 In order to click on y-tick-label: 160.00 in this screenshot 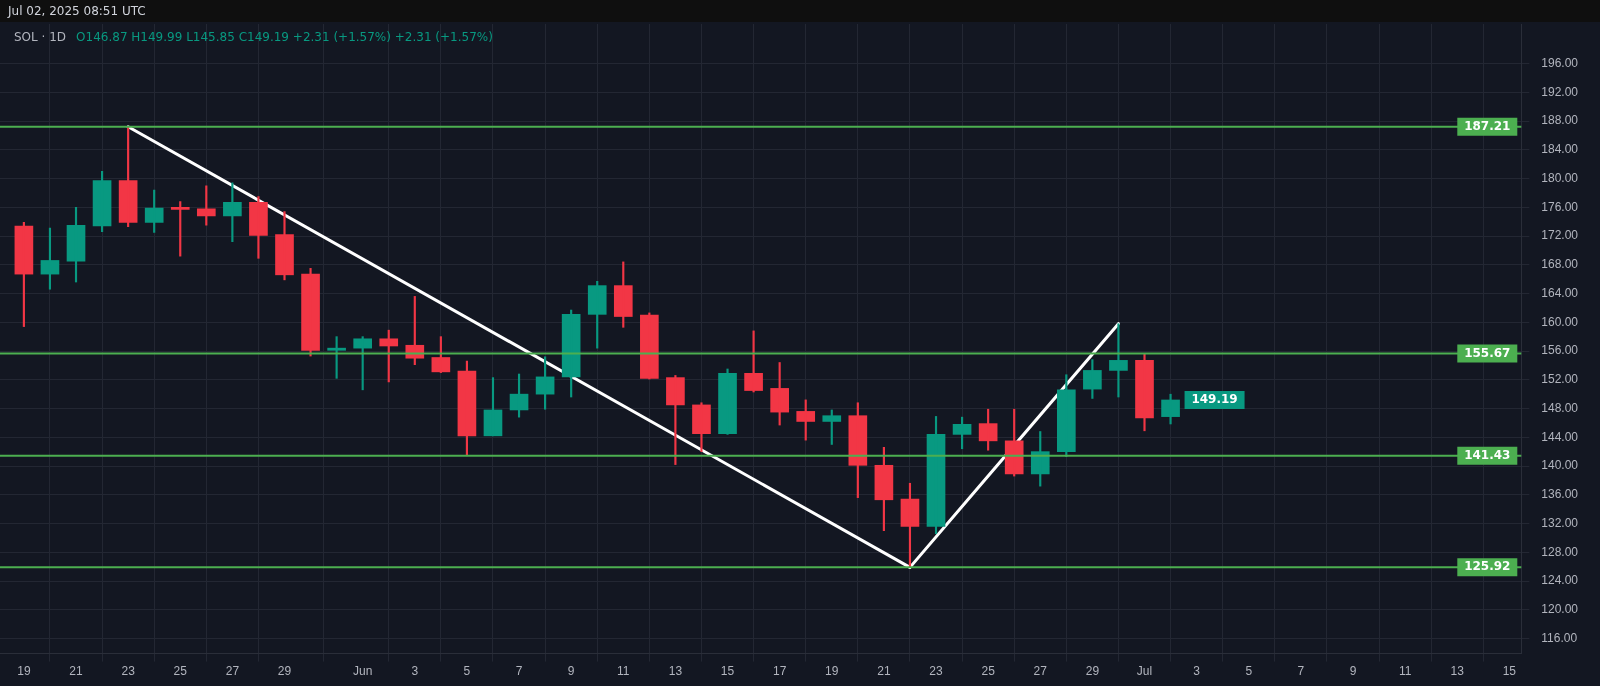, I will do `click(1560, 321)`.